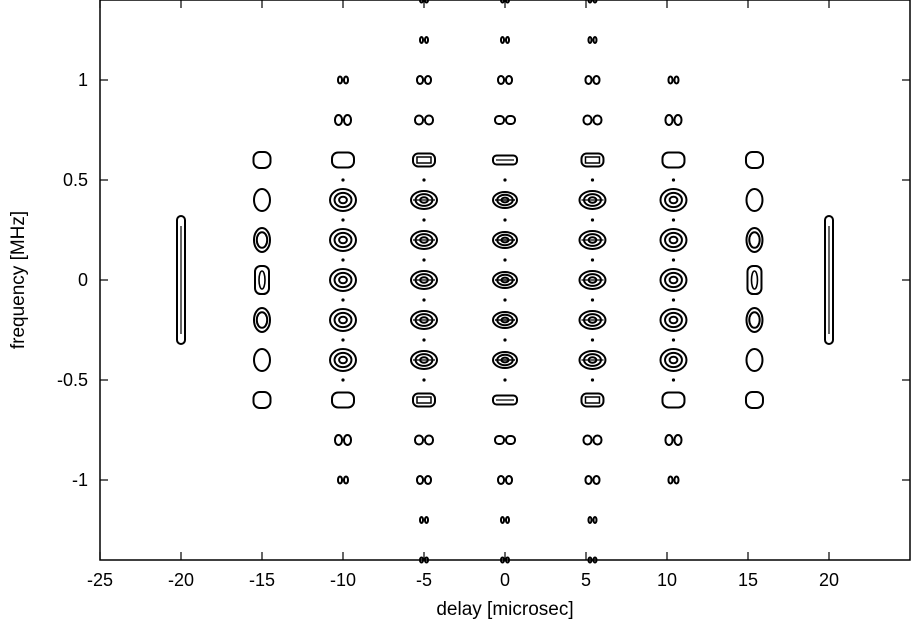  What do you see at coordinates (829, 280) in the screenshot?
I see `contour-ridge` at bounding box center [829, 280].